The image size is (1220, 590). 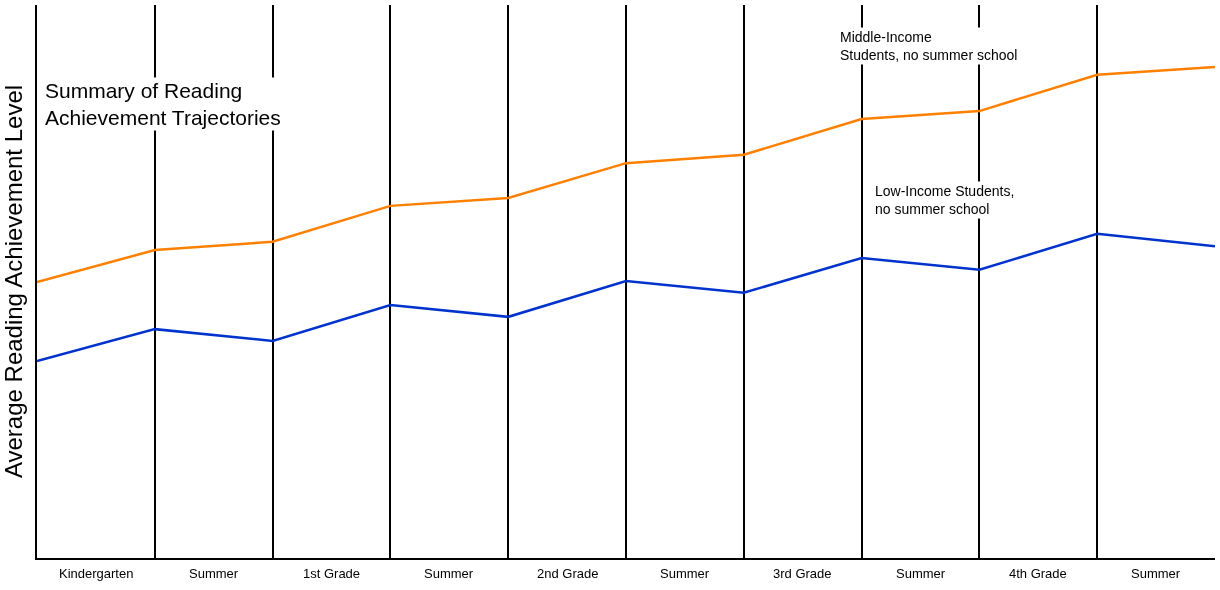 What do you see at coordinates (929, 46) in the screenshot?
I see `text: Middle-Income Students, no summer school` at bounding box center [929, 46].